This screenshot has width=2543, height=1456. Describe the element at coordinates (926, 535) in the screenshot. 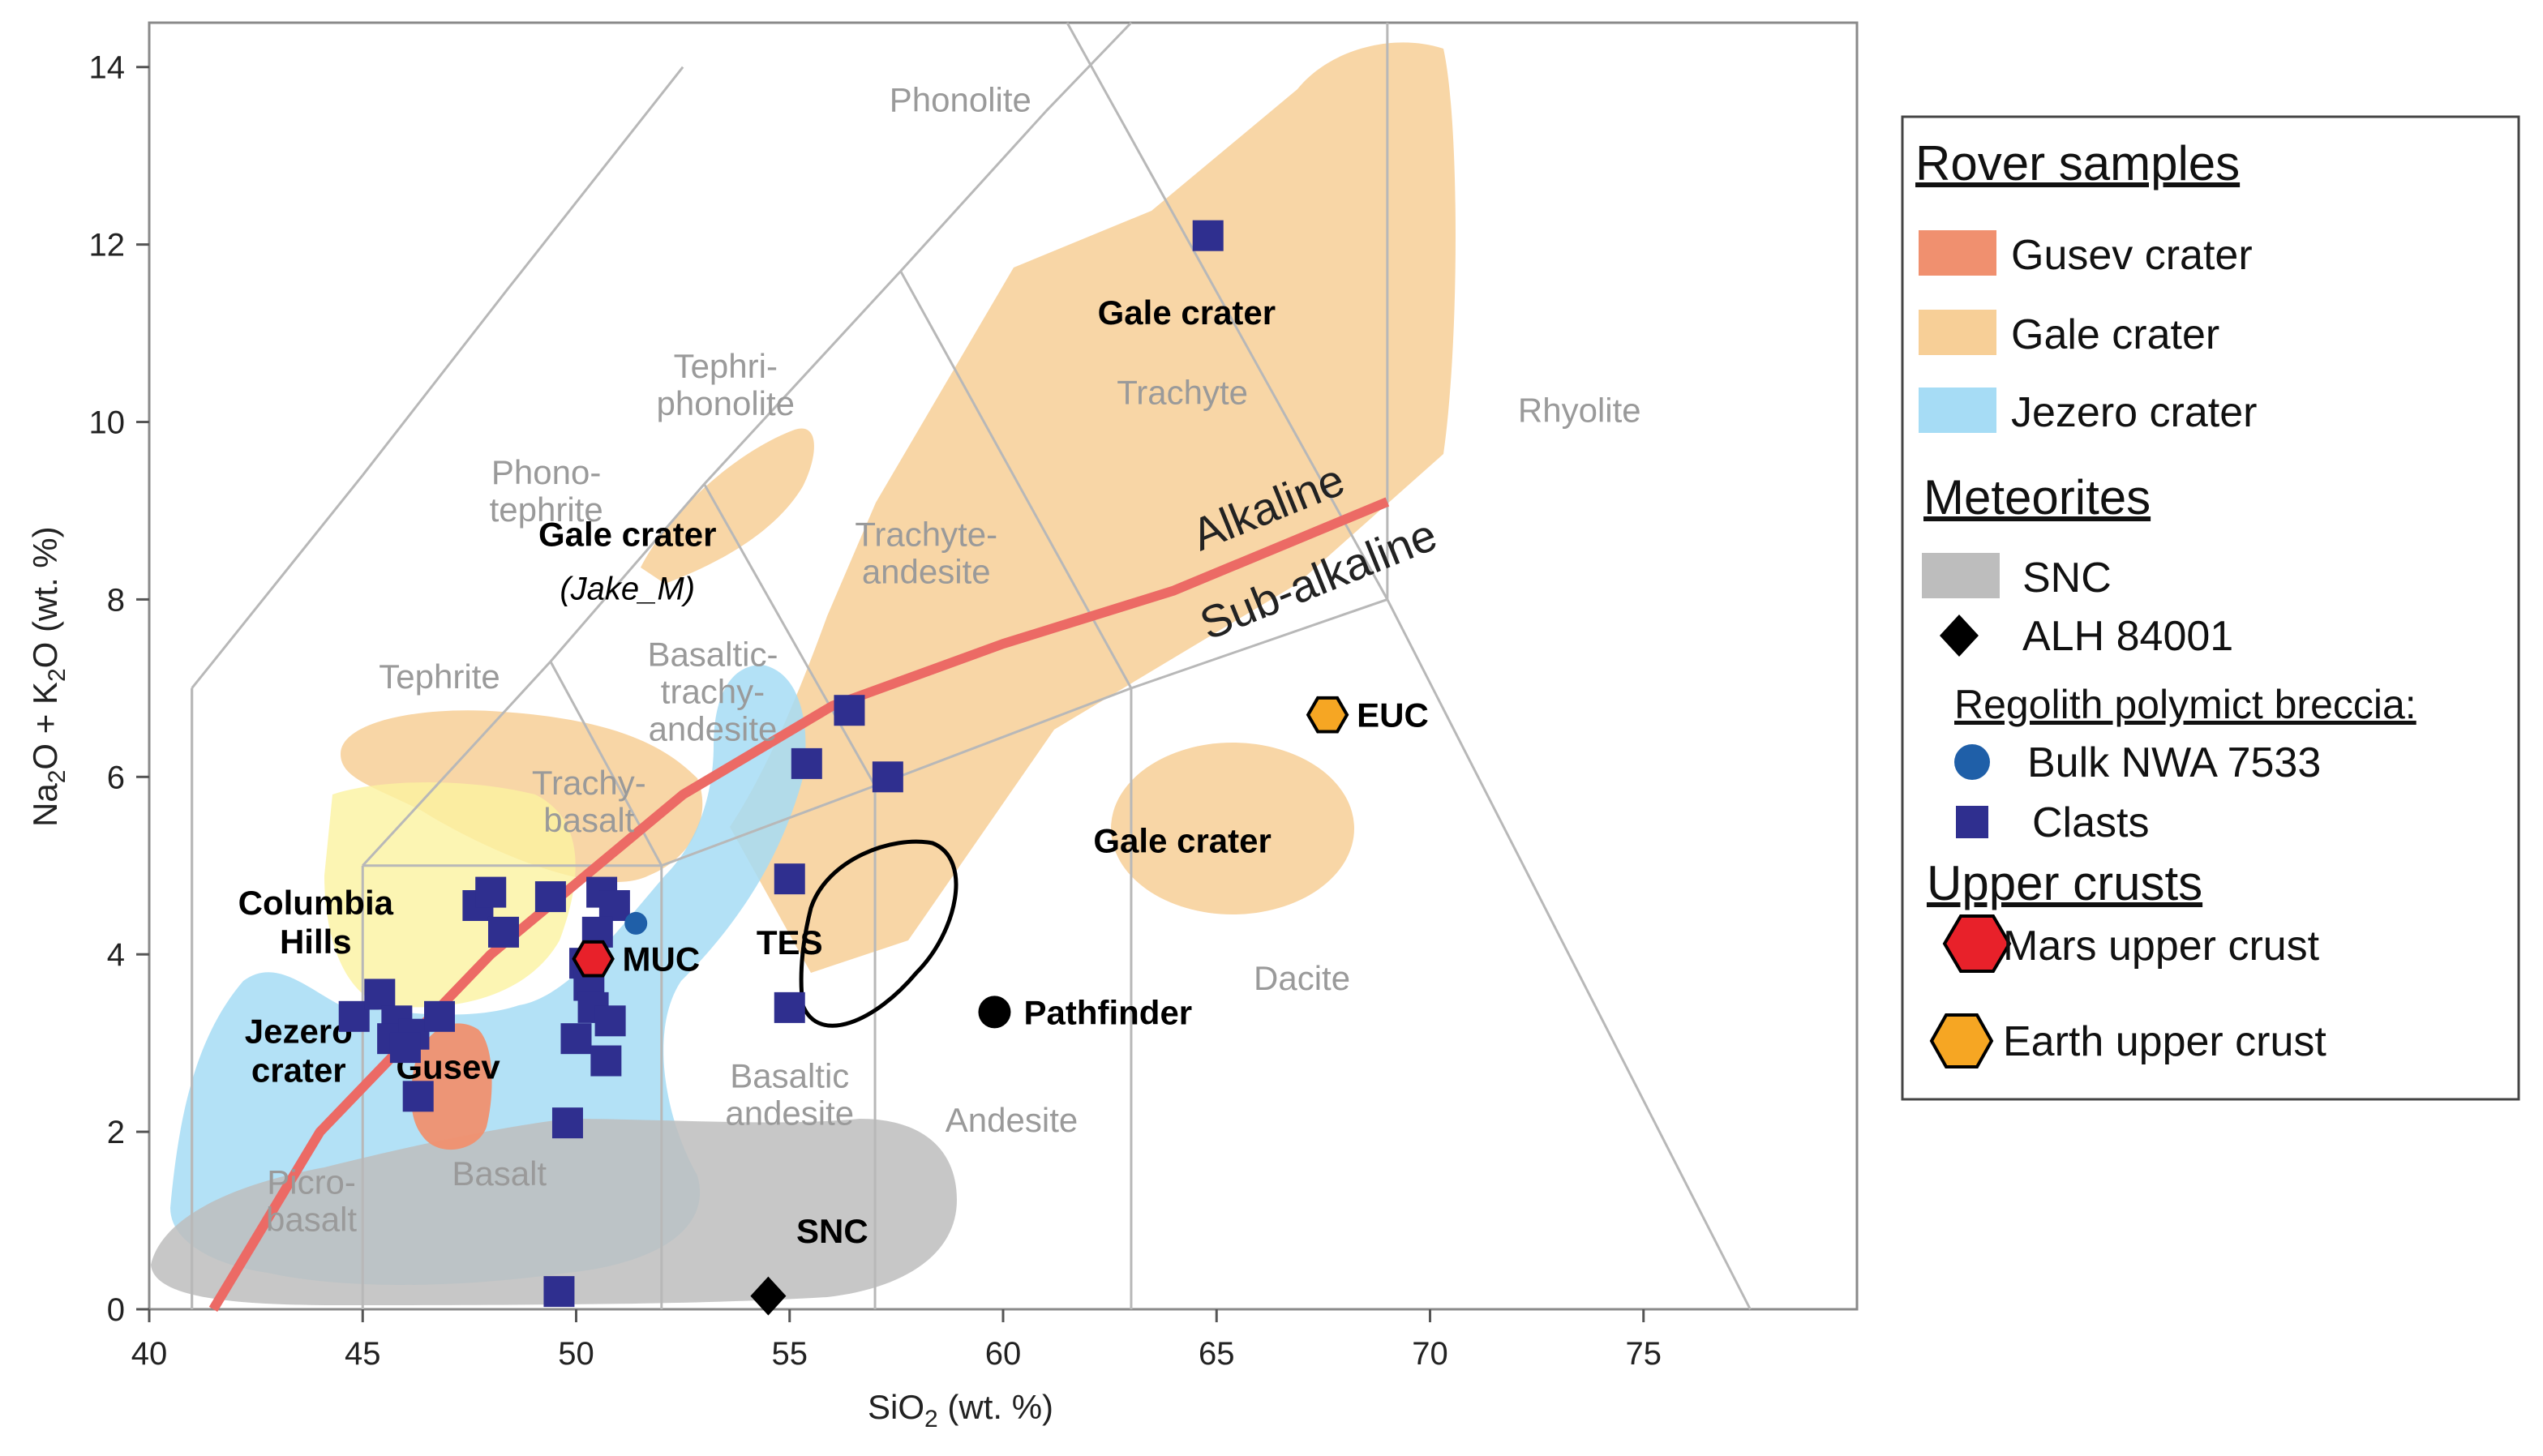

I see `field-label-line: Trachyte-` at that location.